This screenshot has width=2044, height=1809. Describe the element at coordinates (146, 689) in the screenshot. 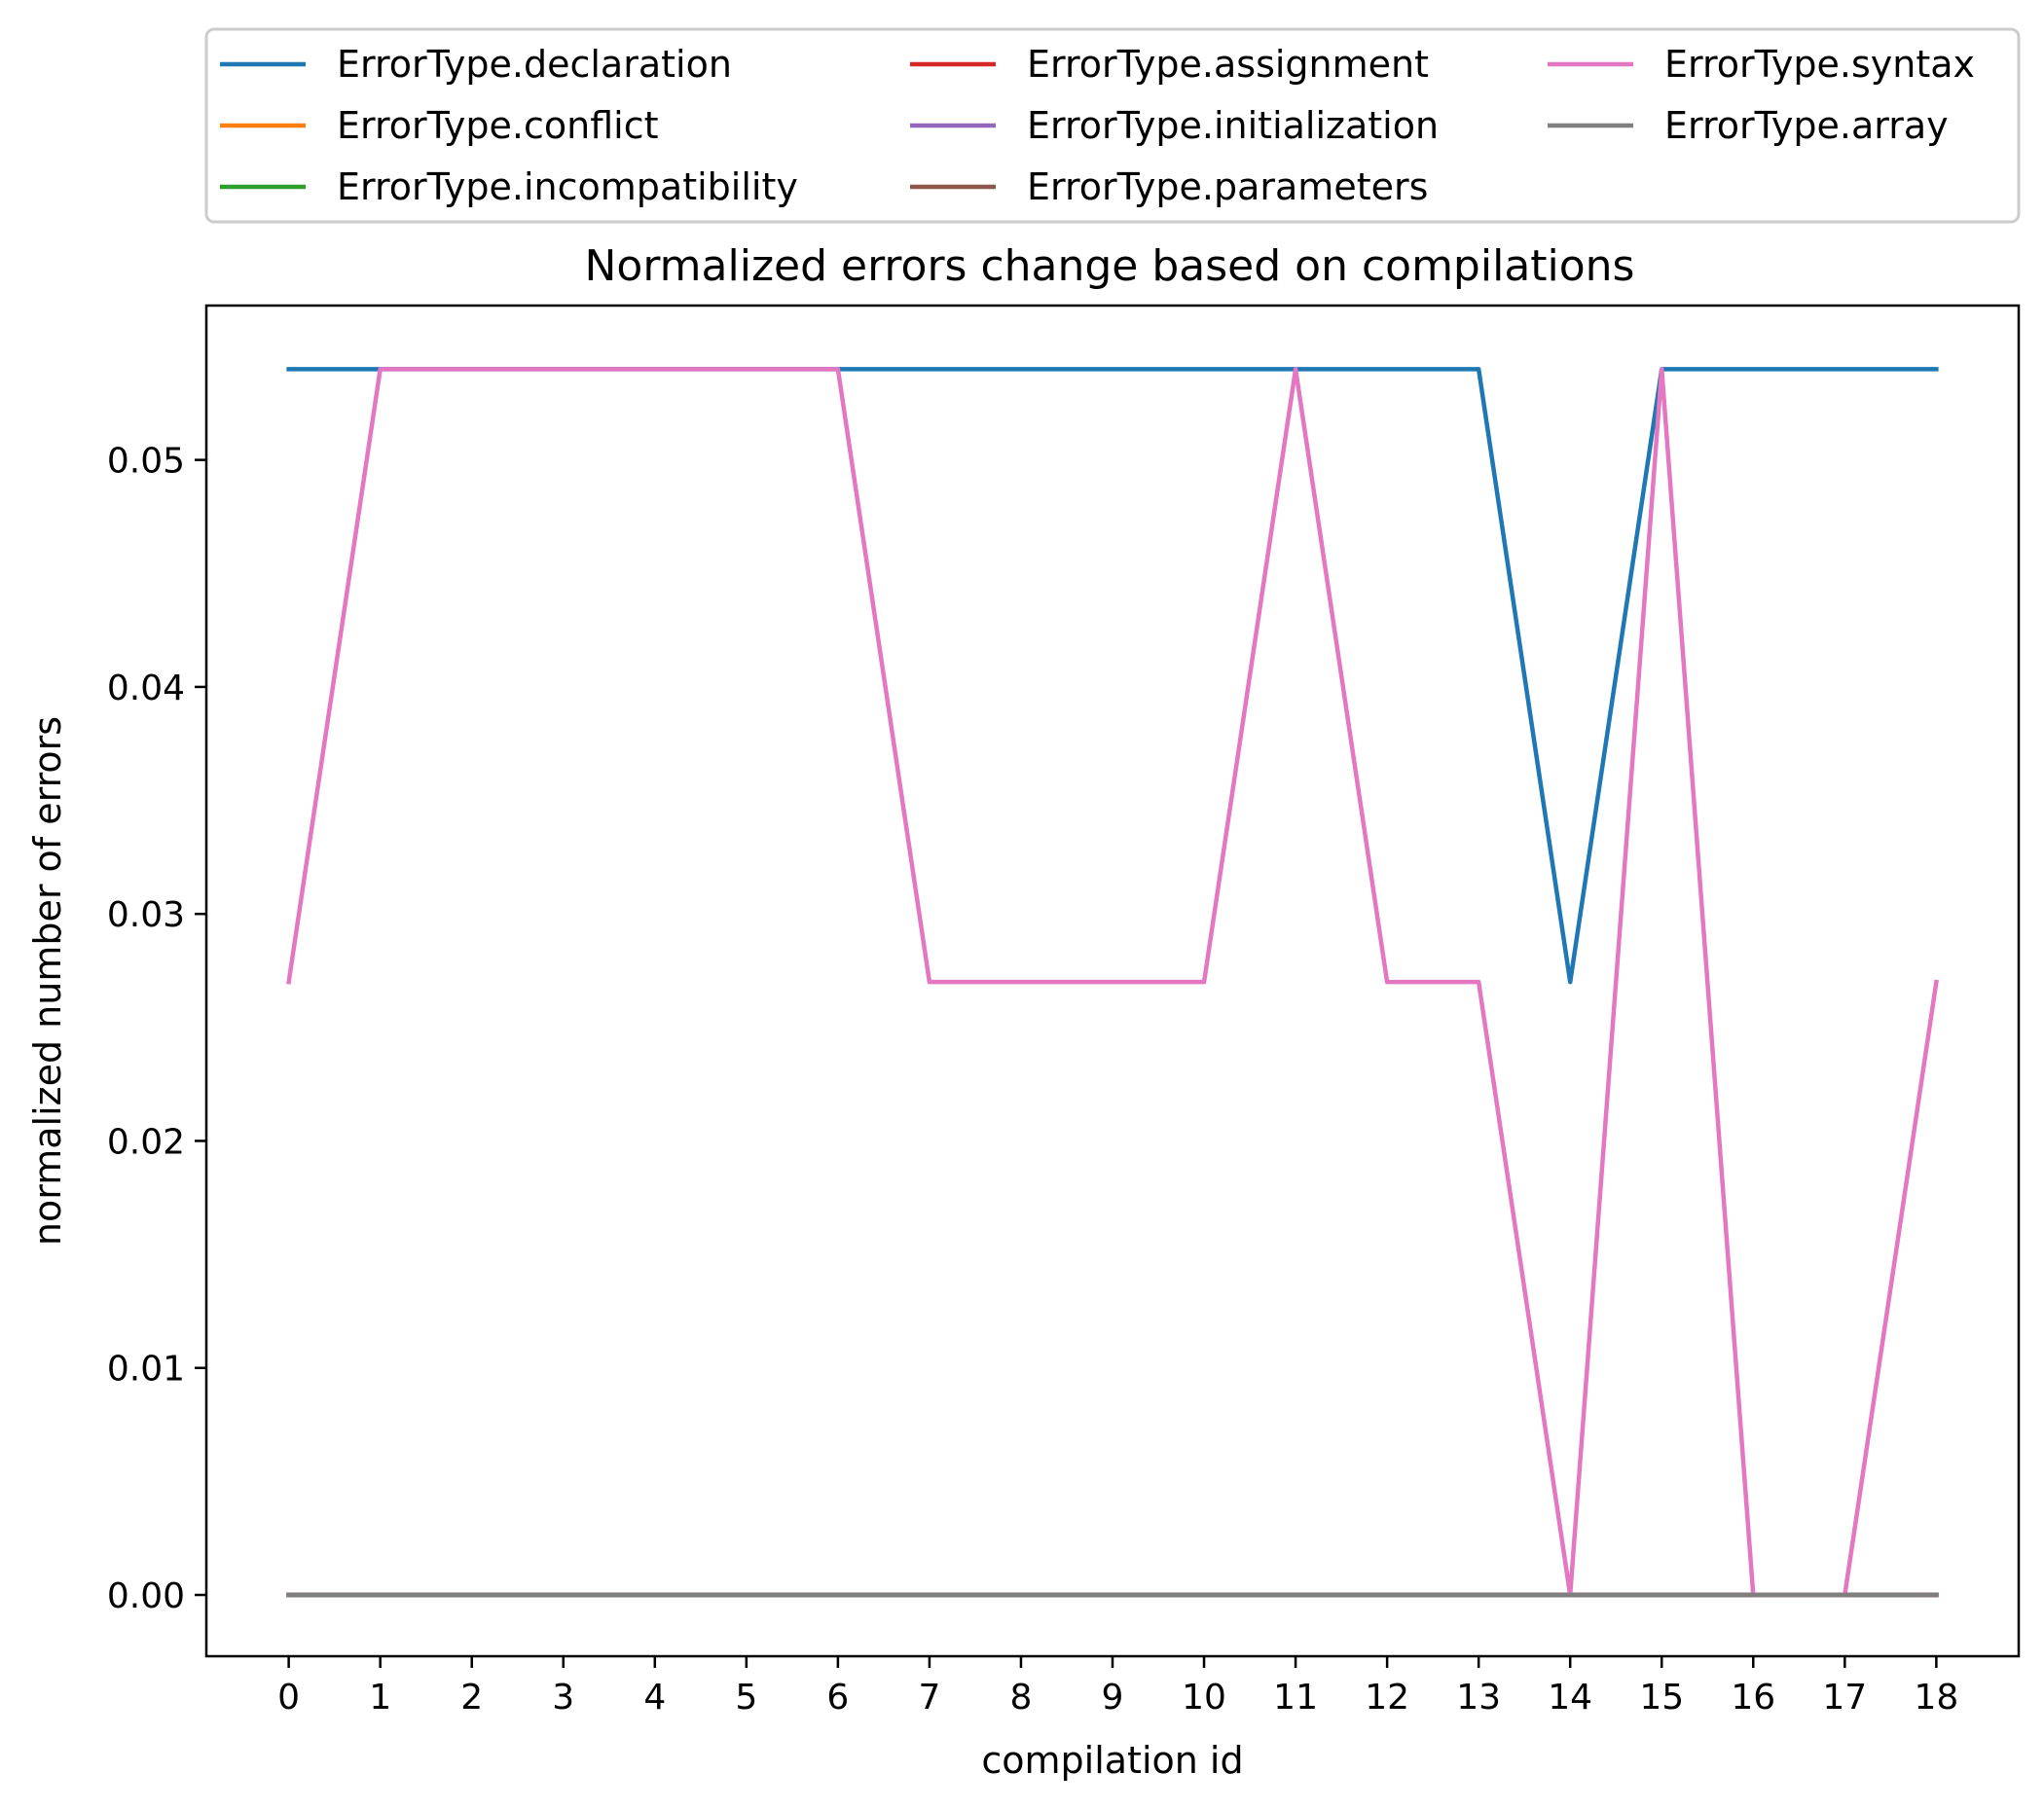

I see `y-tick-label: 0.04` at that location.